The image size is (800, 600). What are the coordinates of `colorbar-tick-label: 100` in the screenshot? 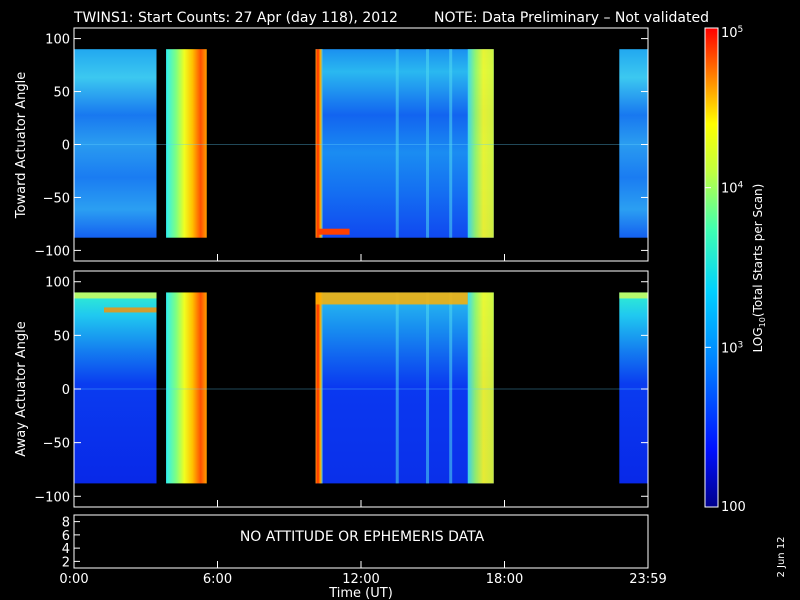 It's located at (733, 507).